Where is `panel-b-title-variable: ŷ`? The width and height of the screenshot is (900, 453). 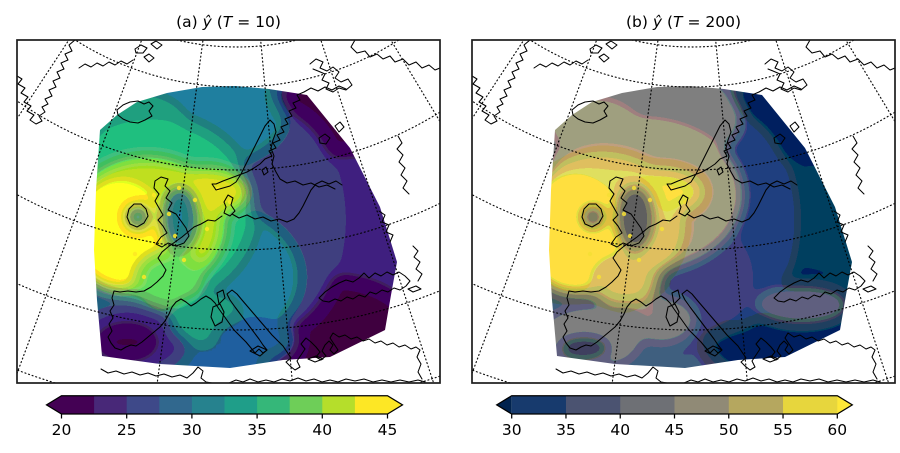 panel-b-title-variable: ŷ is located at coordinates (657, 22).